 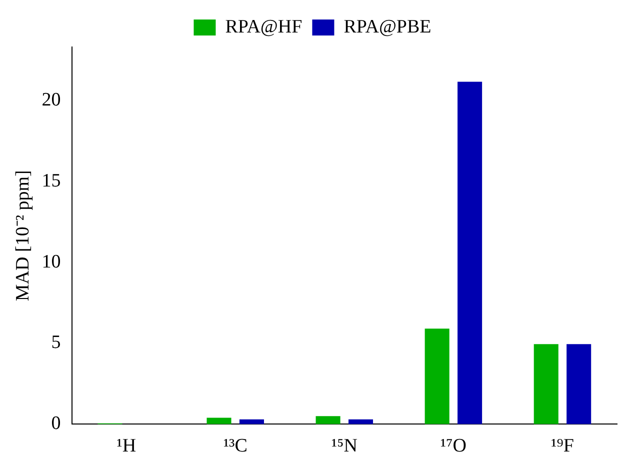 I want to click on x-tick-label: ¹H, so click(x=126, y=446).